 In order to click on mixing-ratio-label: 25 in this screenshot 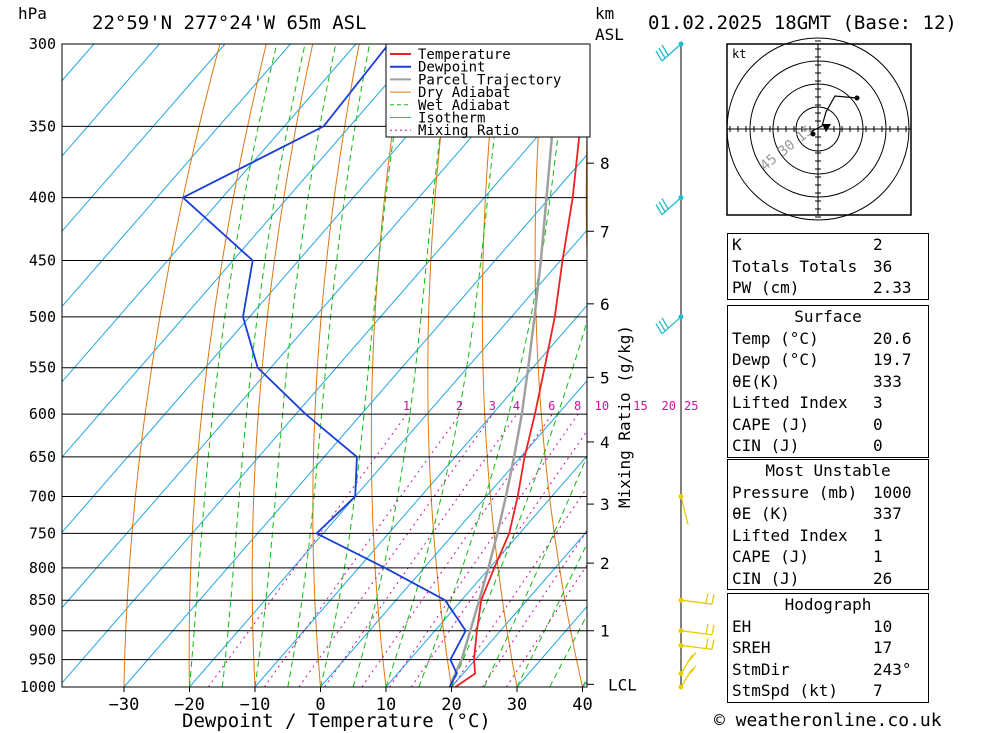, I will do `click(691, 406)`.